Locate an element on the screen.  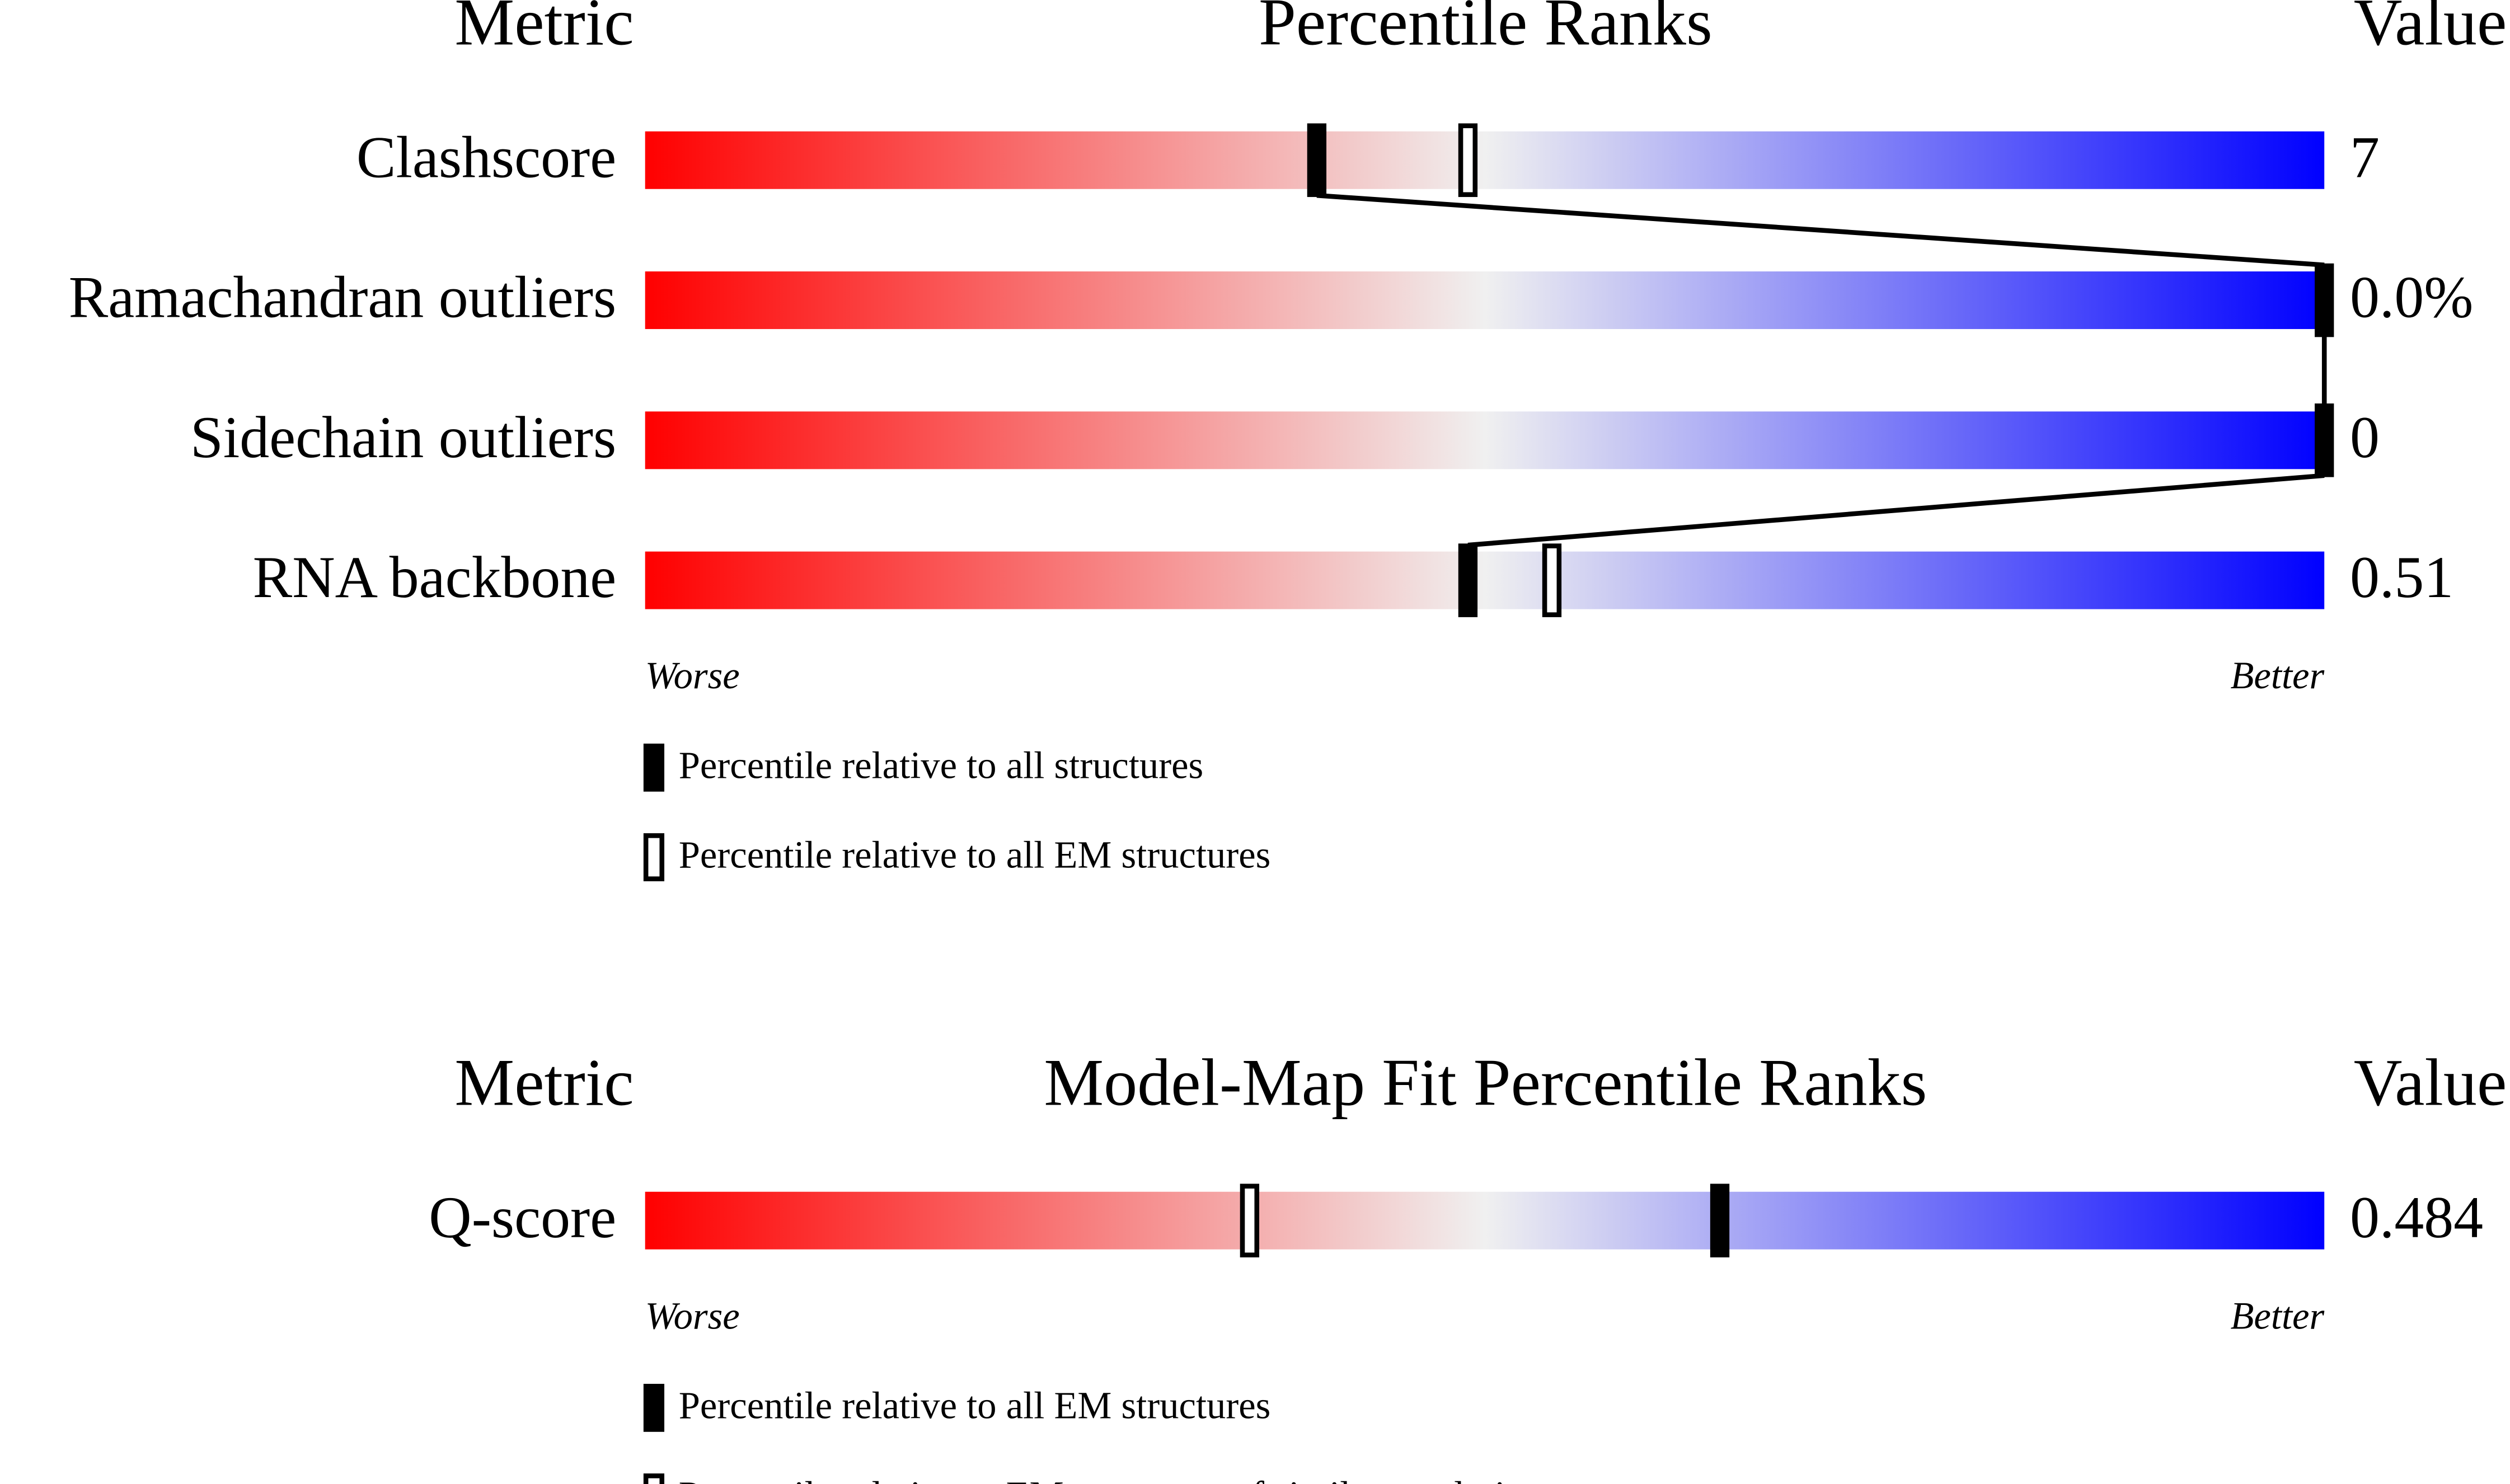
metric-value: 7 is located at coordinates (2365, 157).